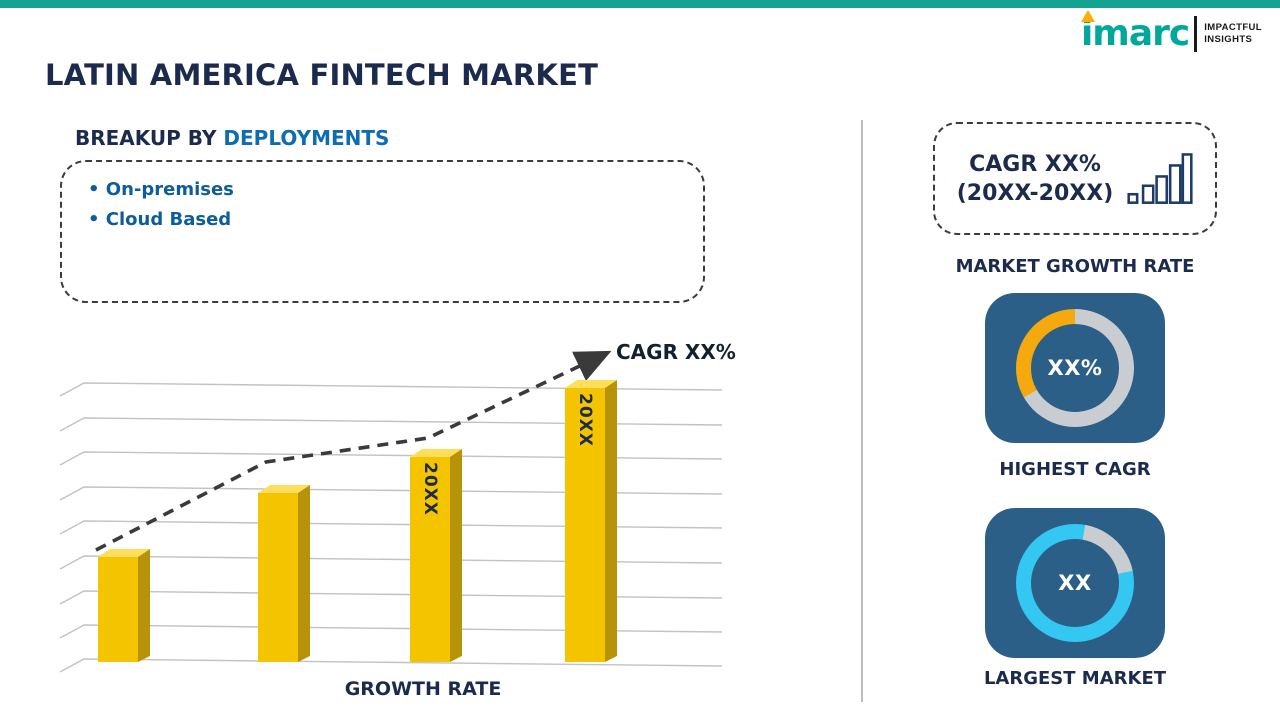 This screenshot has height=720, width=1280. Describe the element at coordinates (1087, 16) in the screenshot. I see `imarc-flame-icon` at that location.